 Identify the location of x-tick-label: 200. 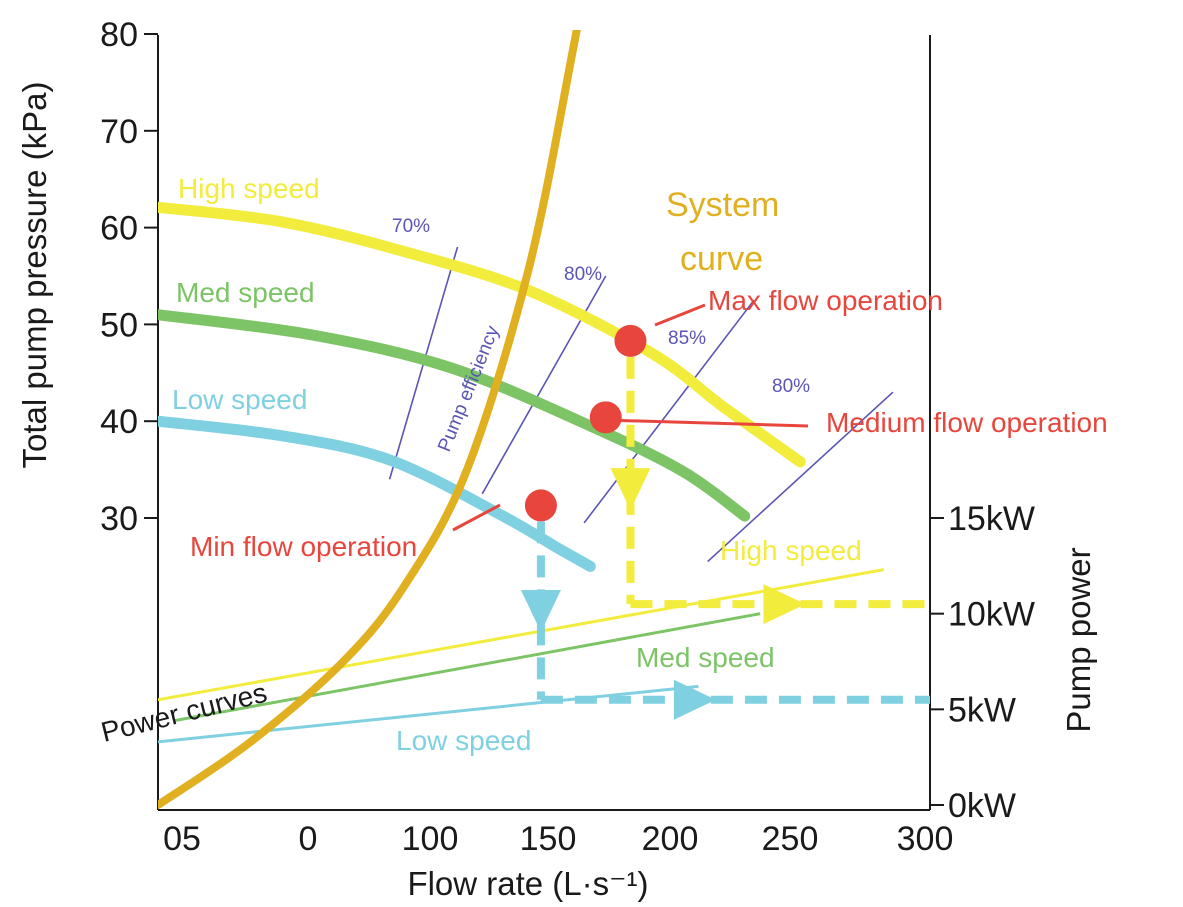
(670, 839).